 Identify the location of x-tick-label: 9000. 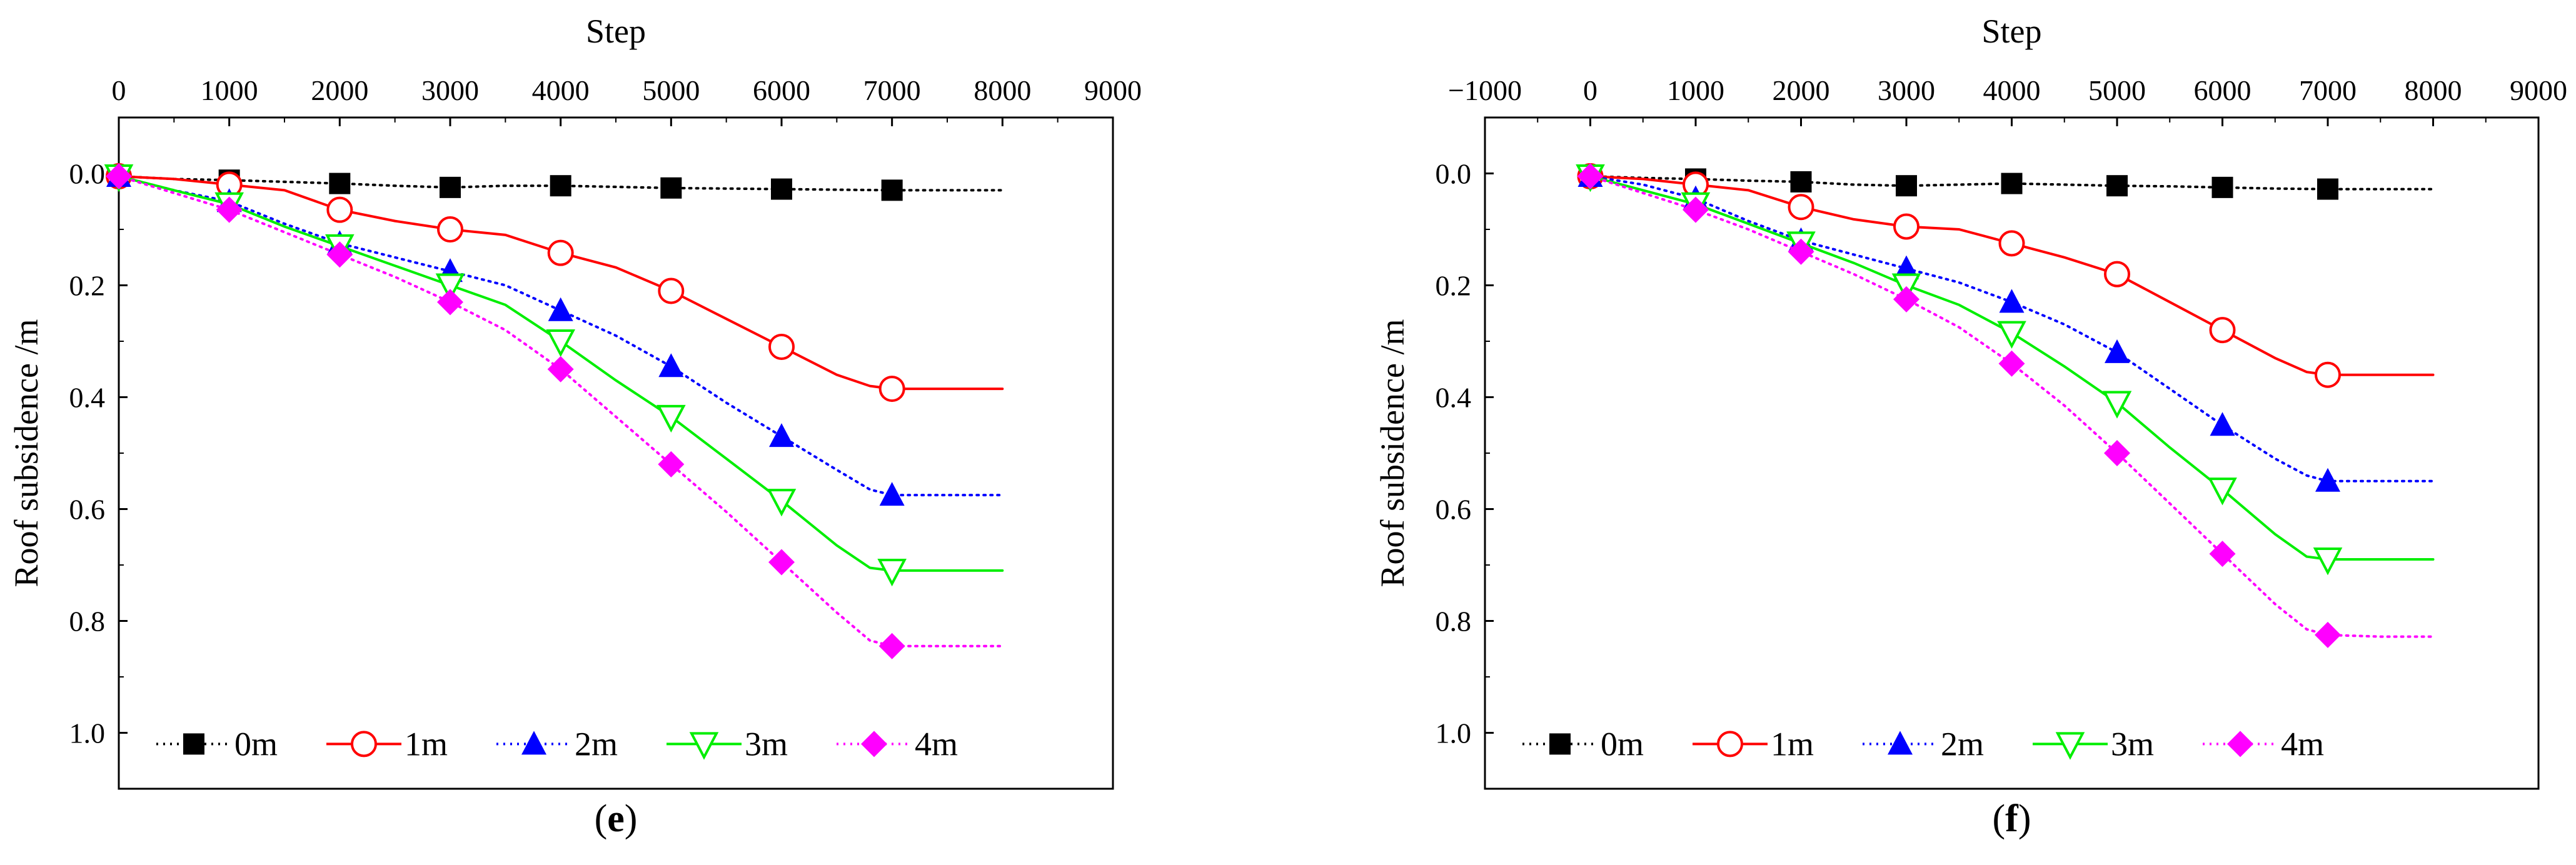
(2538, 90).